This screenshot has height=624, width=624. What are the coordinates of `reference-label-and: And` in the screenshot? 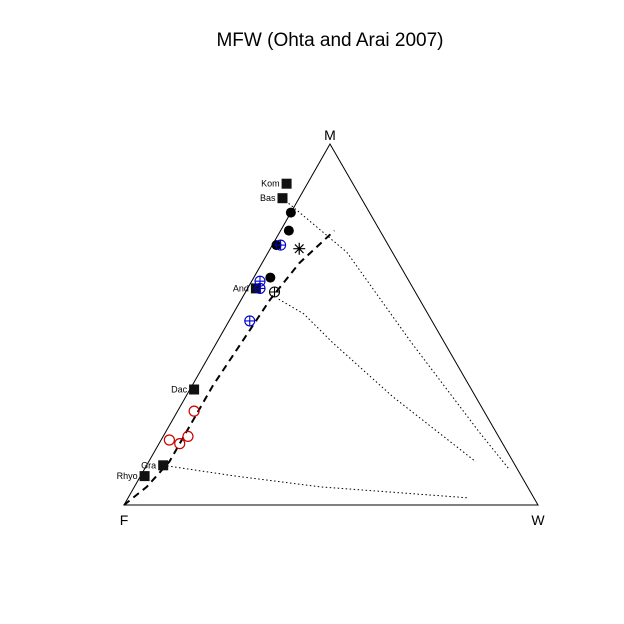 It's located at (241, 288).